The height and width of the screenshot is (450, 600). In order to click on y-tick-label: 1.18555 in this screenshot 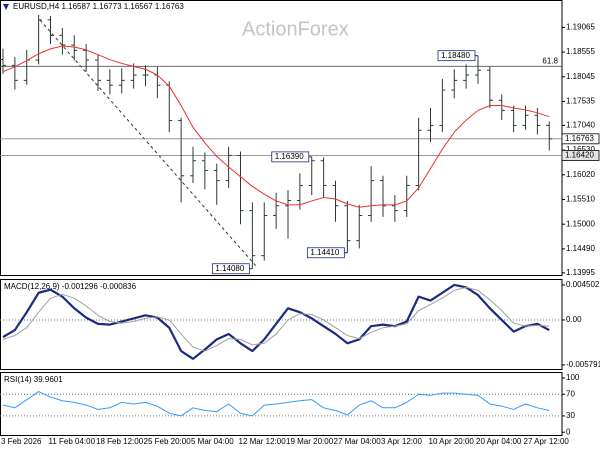, I will do `click(580, 51)`.